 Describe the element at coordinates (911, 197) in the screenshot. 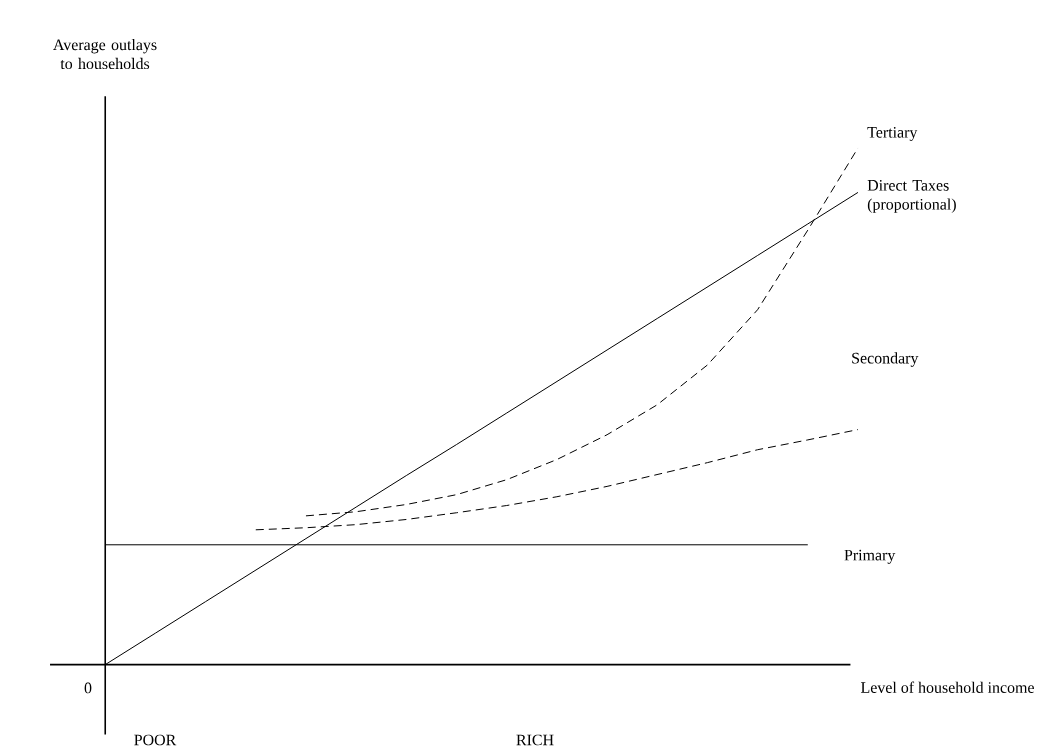

I see `series-label: Direct Taxes (proportional)` at that location.